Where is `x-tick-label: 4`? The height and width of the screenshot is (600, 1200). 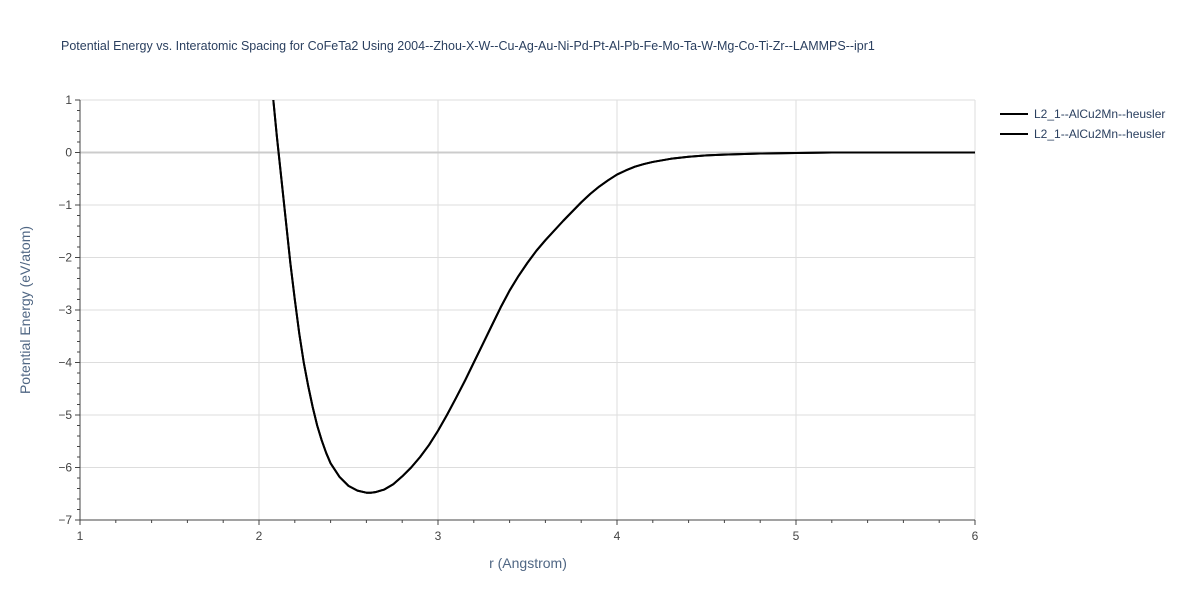 x-tick-label: 4 is located at coordinates (617, 536).